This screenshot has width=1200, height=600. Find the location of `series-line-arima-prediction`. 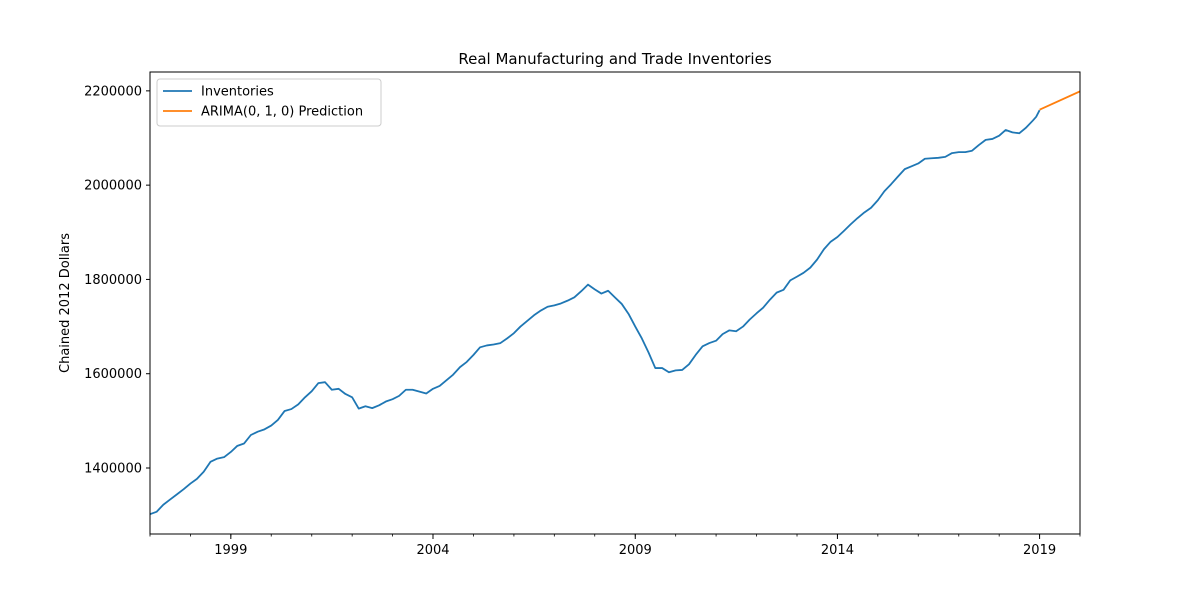

series-line-arima-prediction is located at coordinates (1059, 100).